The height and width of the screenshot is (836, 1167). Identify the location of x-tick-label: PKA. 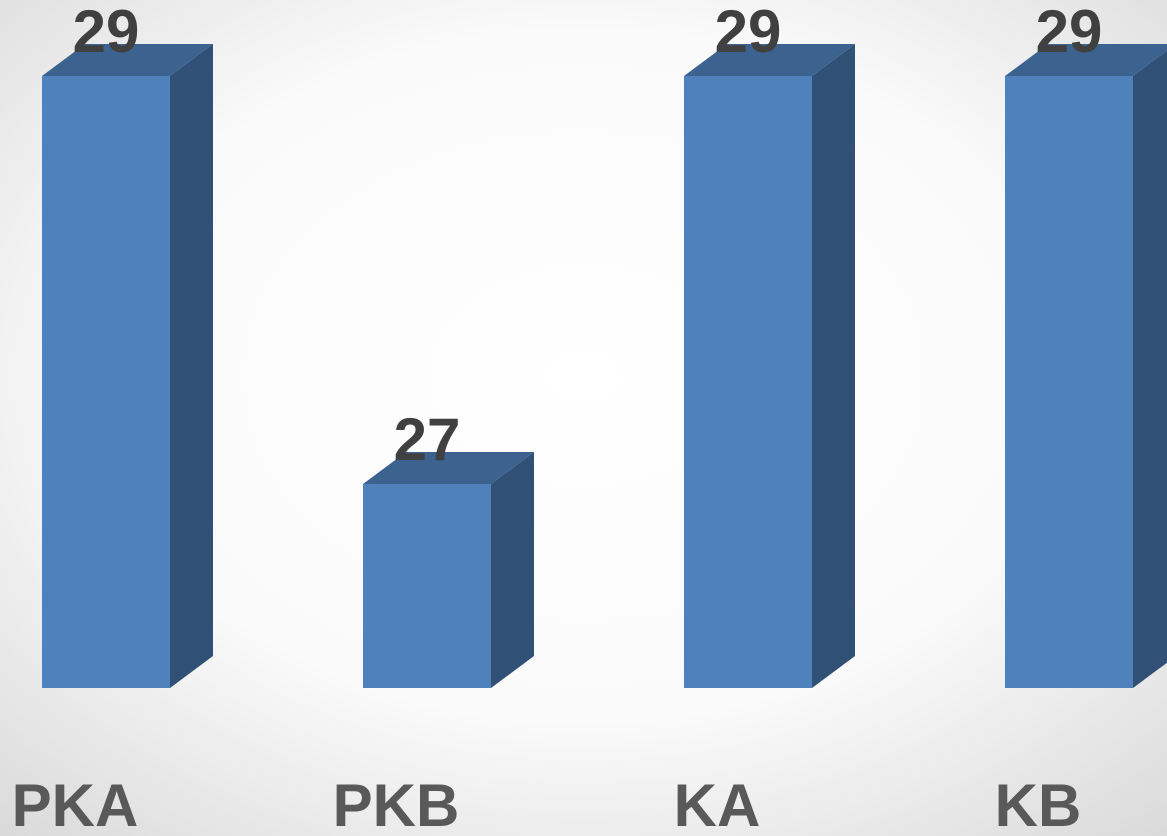
(75, 804).